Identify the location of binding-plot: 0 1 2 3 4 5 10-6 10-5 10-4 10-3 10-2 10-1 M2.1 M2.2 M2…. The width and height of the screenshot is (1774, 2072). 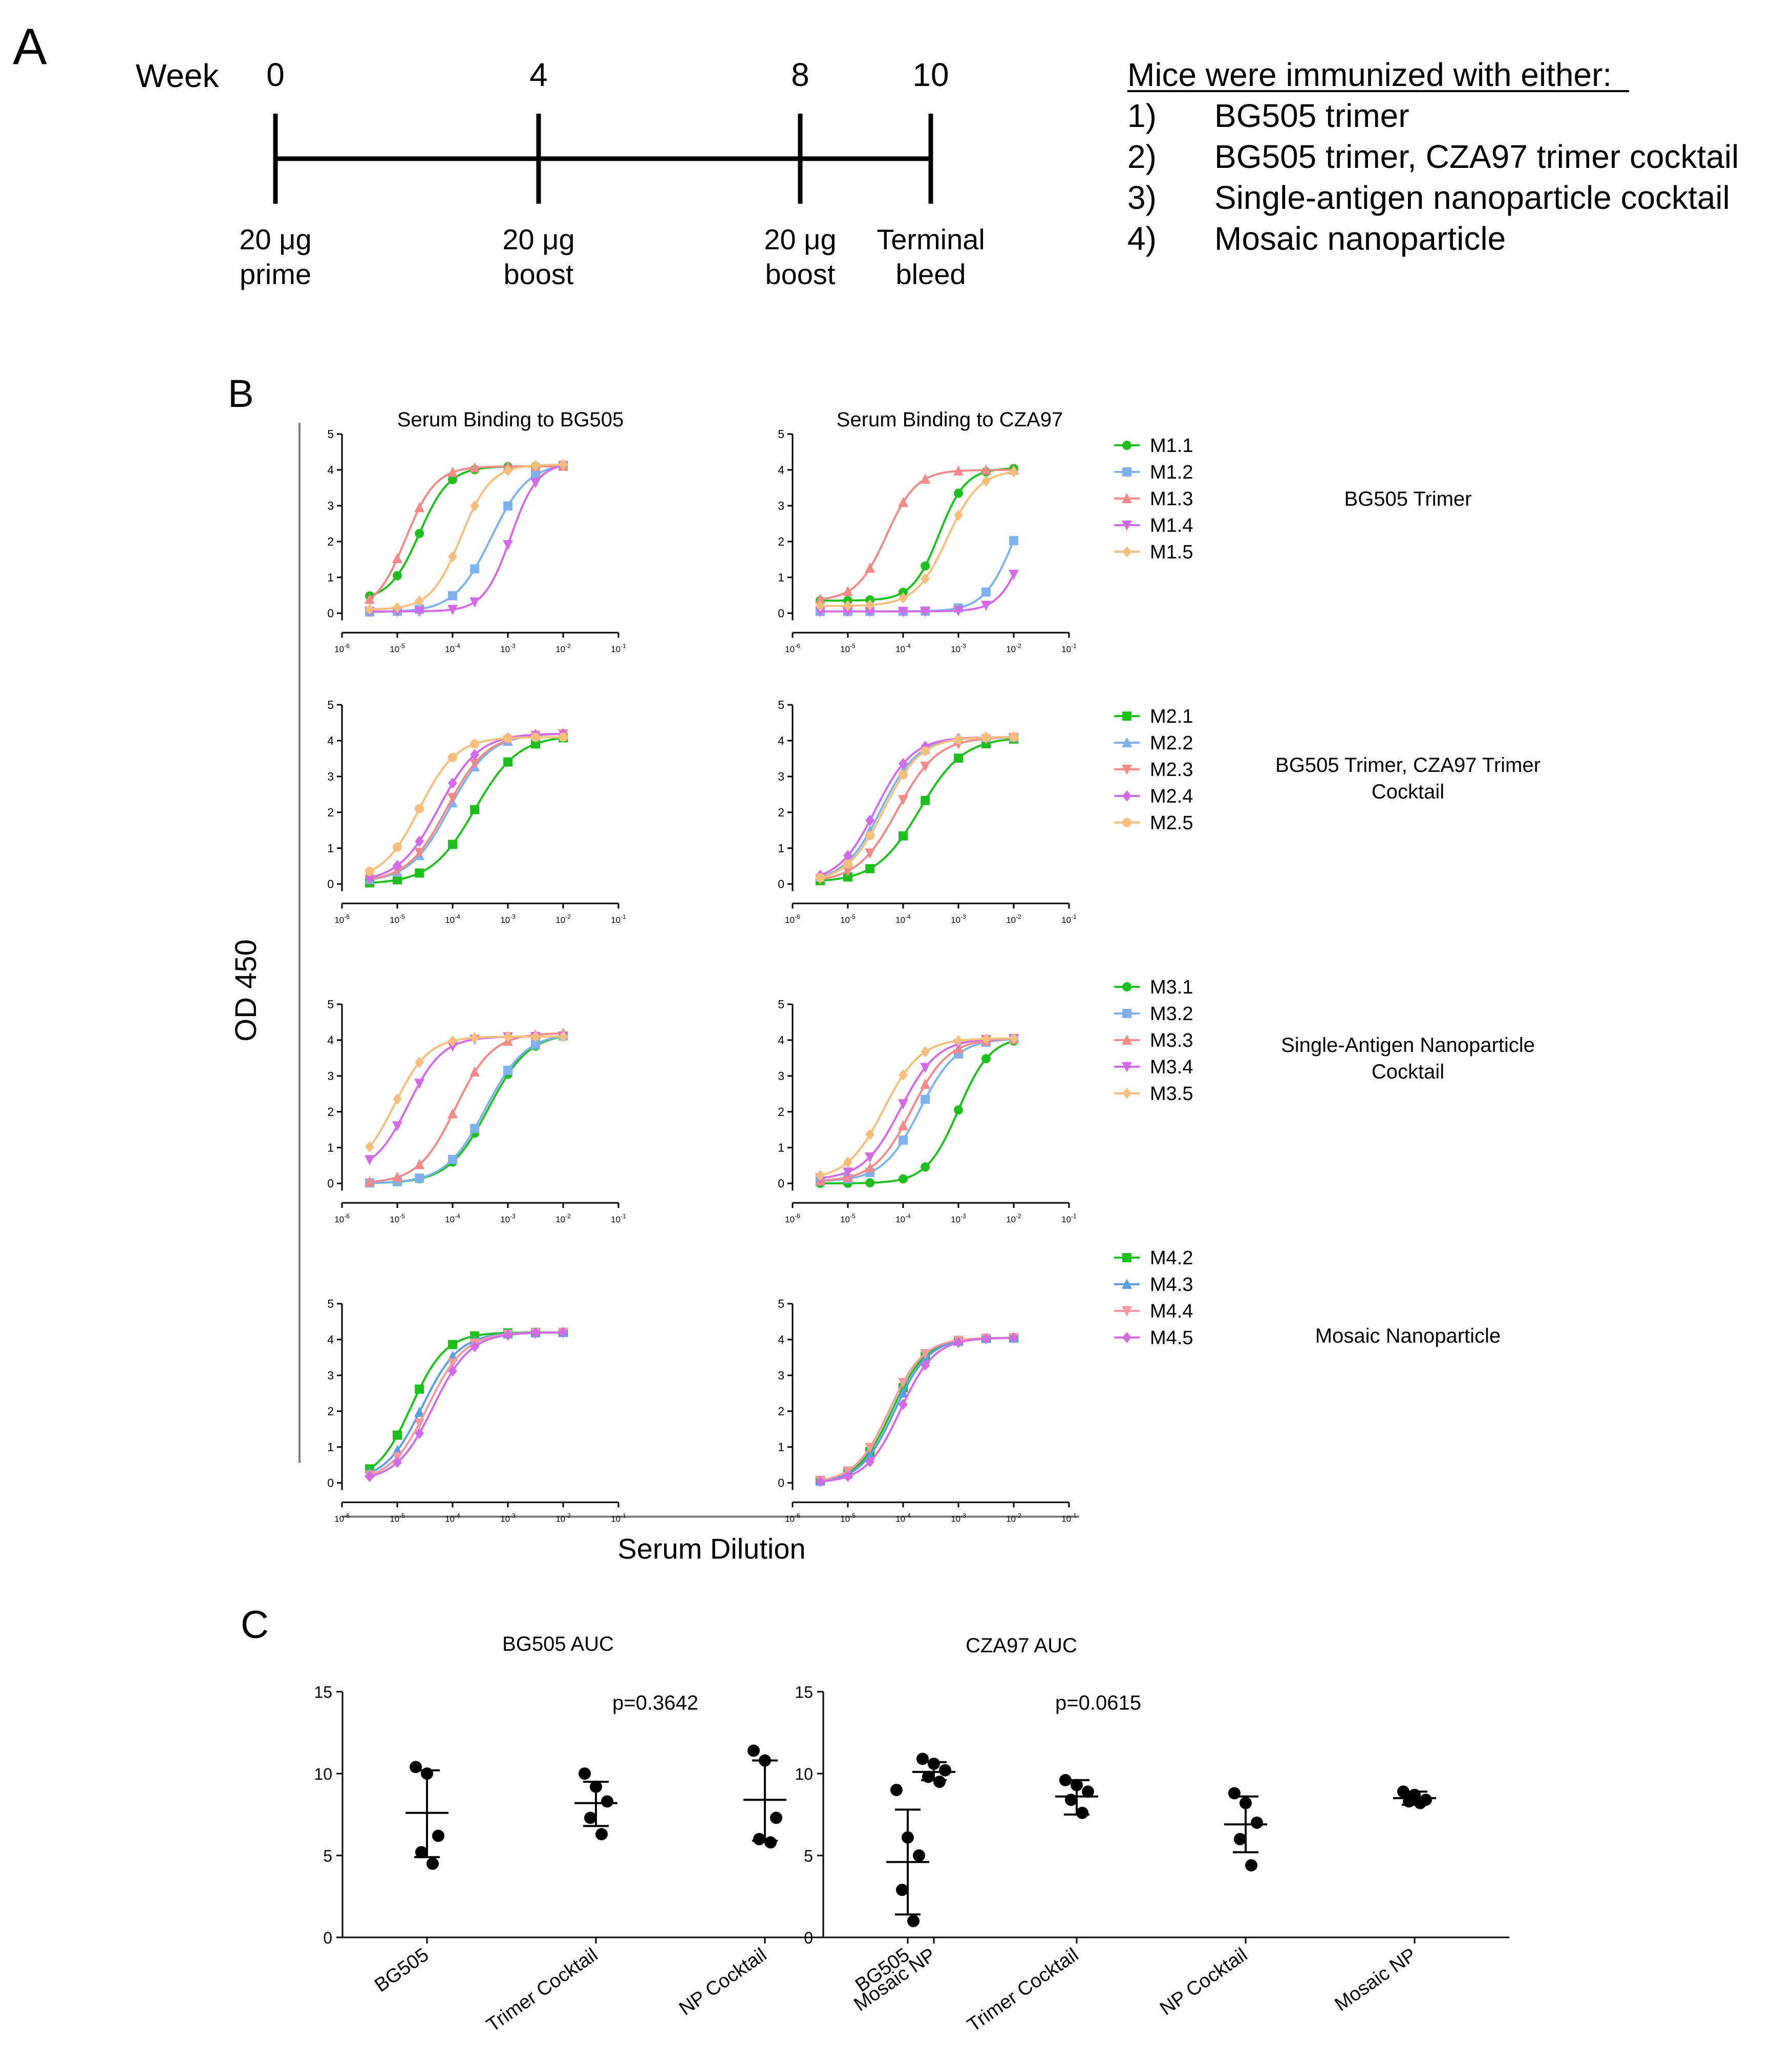
(985, 812).